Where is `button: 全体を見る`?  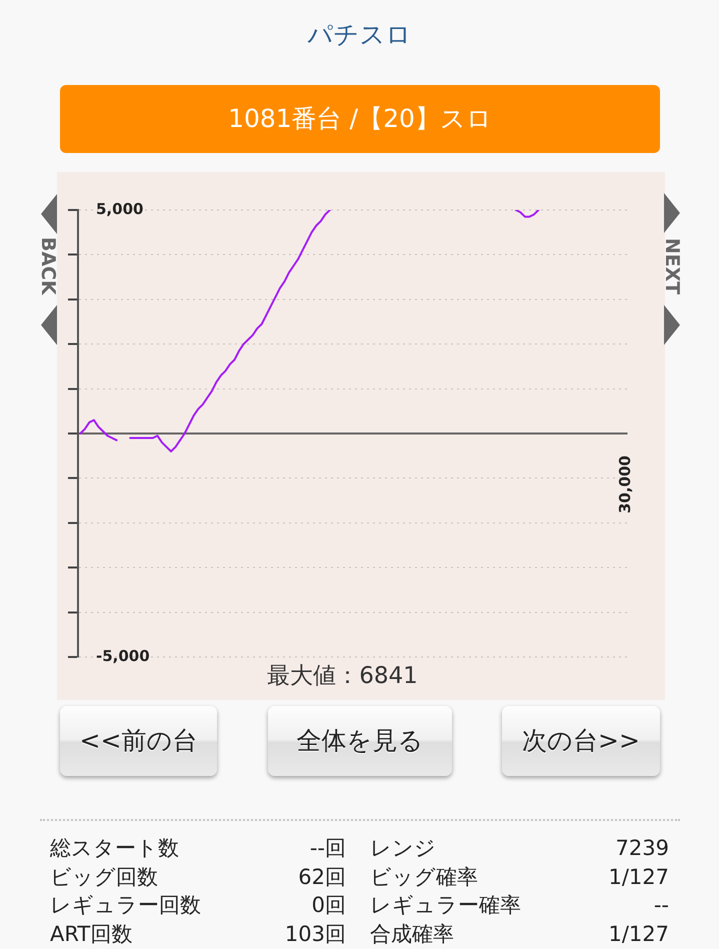 button: 全体を見る is located at coordinates (360, 741).